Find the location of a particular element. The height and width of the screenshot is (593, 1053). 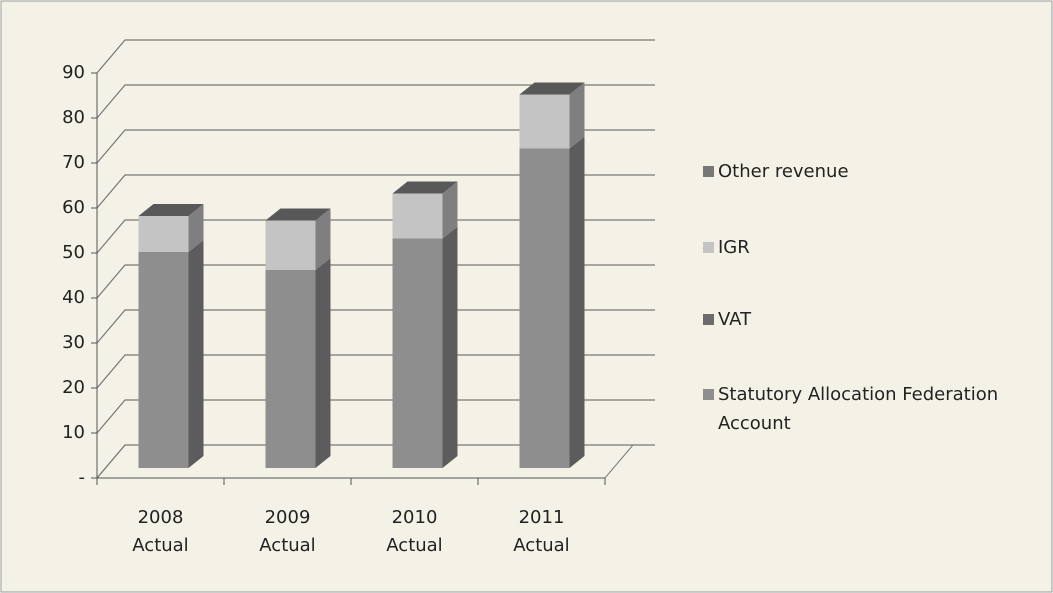

legend-label: VAT is located at coordinates (735, 319).